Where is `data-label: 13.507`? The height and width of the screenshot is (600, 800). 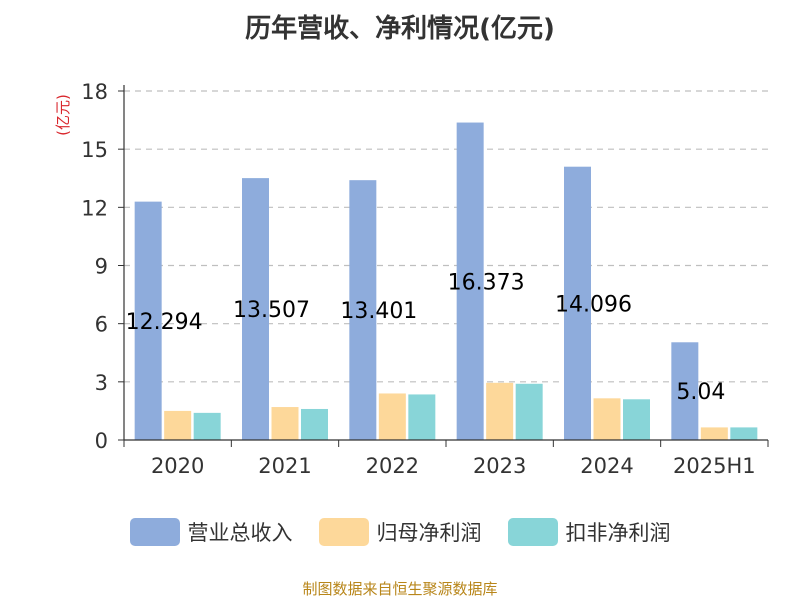 data-label: 13.507 is located at coordinates (271, 310).